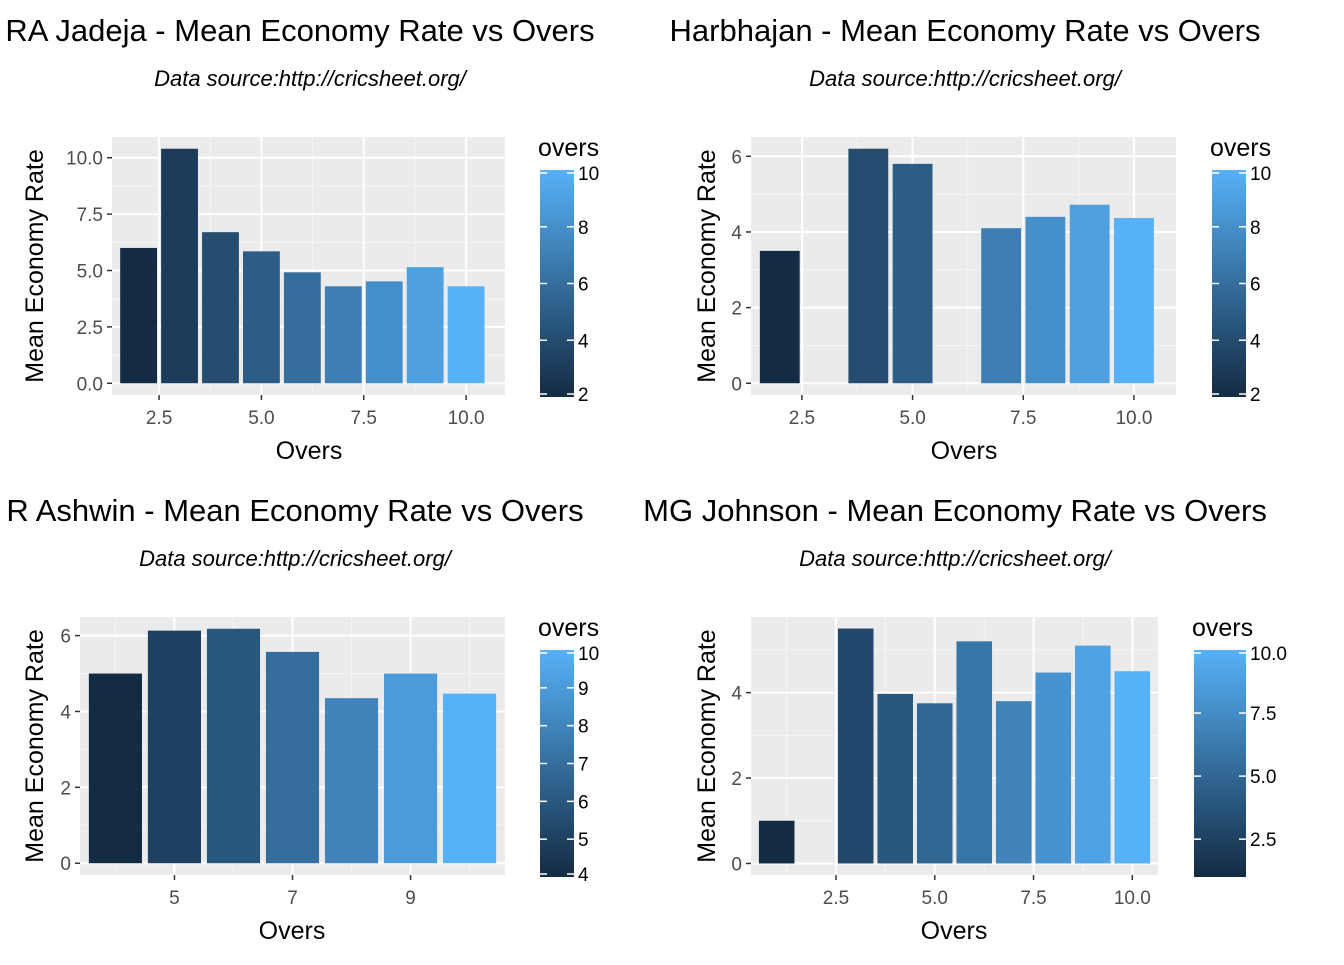 The image size is (1344, 965). Describe the element at coordinates (410, 898) in the screenshot. I see `x-tick-label: 9` at that location.